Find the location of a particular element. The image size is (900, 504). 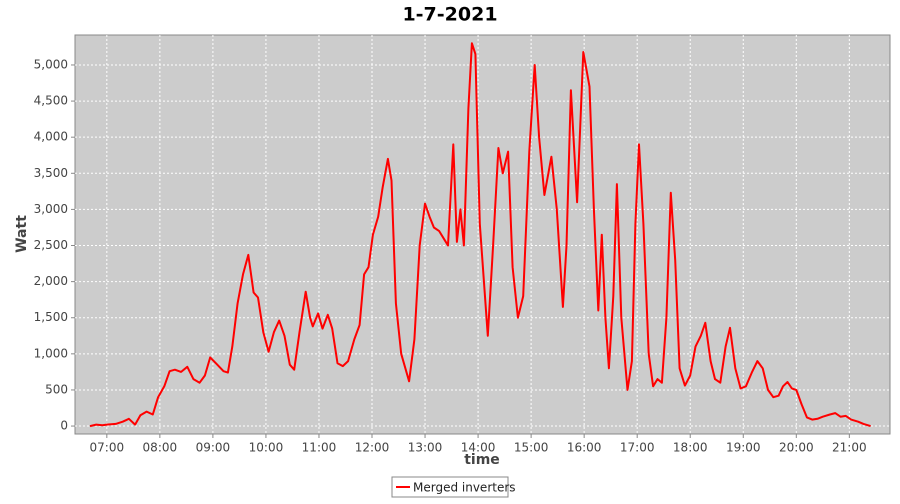

legend-box is located at coordinates (450, 487).